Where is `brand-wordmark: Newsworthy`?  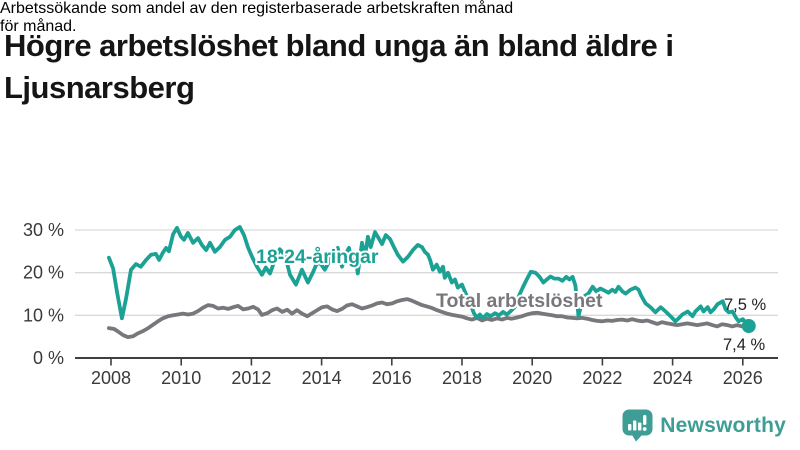 brand-wordmark: Newsworthy is located at coordinates (723, 425).